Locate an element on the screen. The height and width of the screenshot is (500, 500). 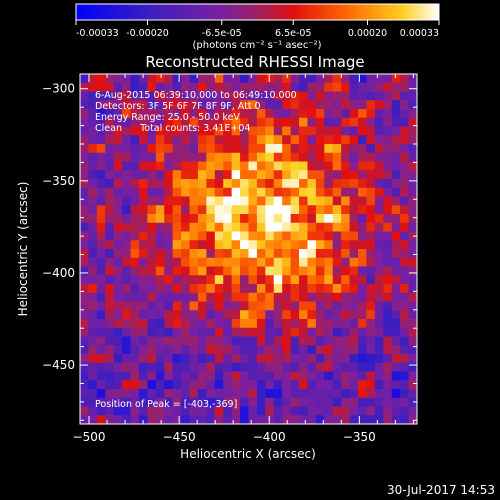
y-tick-label: −400 is located at coordinates (58, 273).